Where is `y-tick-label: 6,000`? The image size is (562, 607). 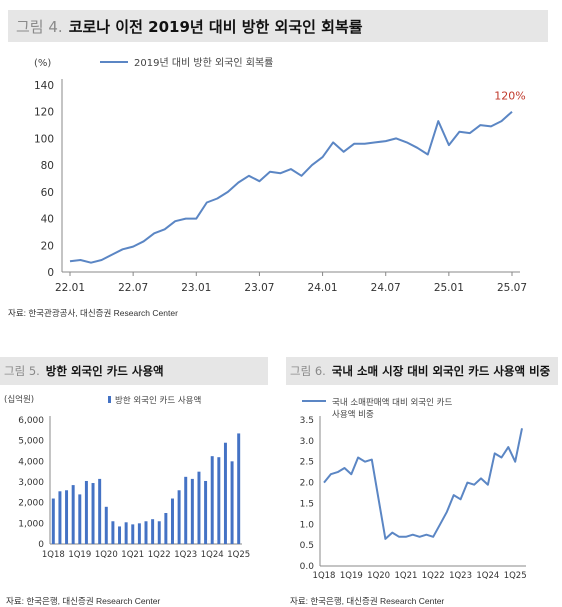
y-tick-label: 6,000 is located at coordinates (31, 421).